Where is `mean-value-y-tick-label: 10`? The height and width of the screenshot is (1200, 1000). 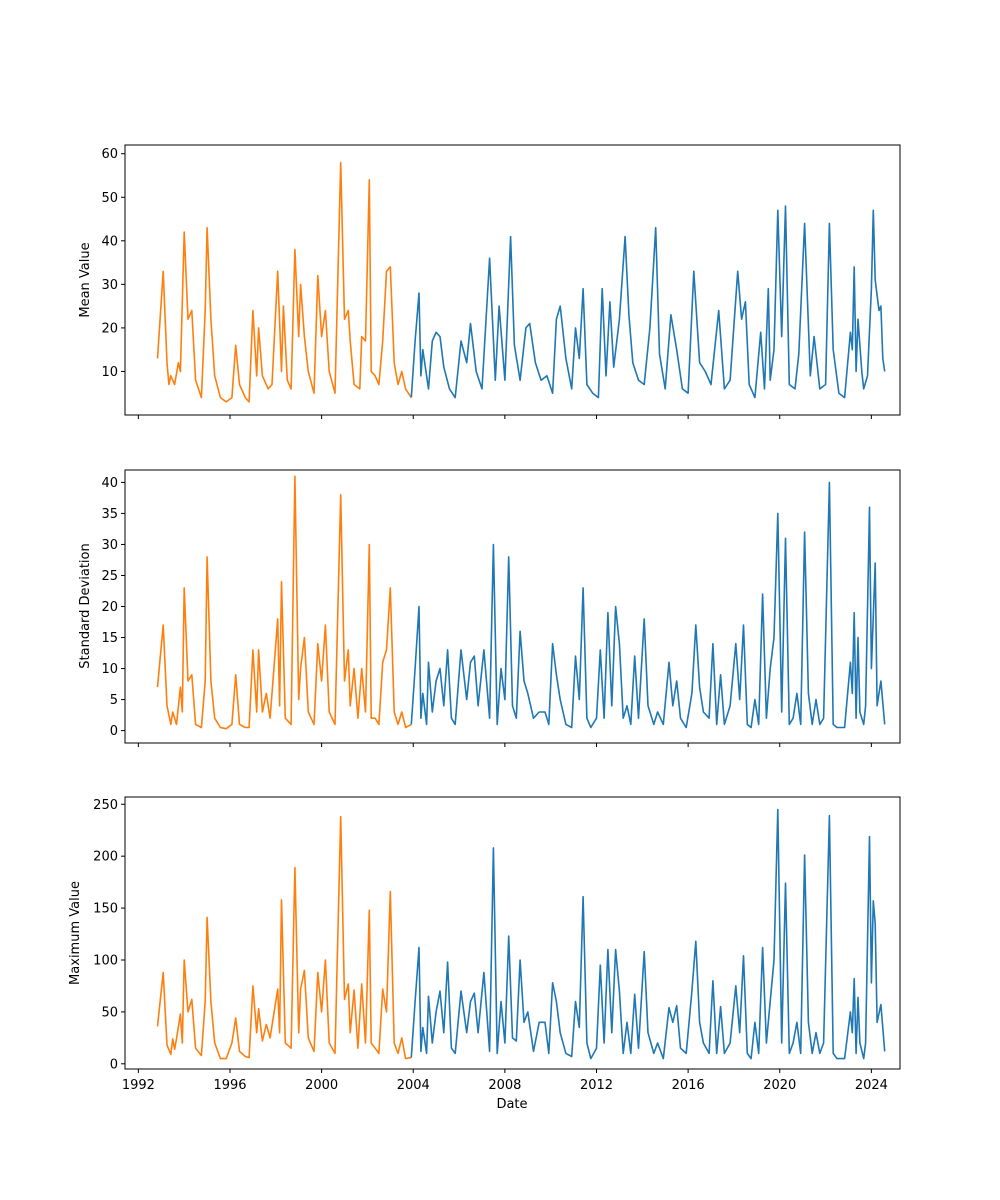 mean-value-y-tick-label: 10 is located at coordinates (109, 372).